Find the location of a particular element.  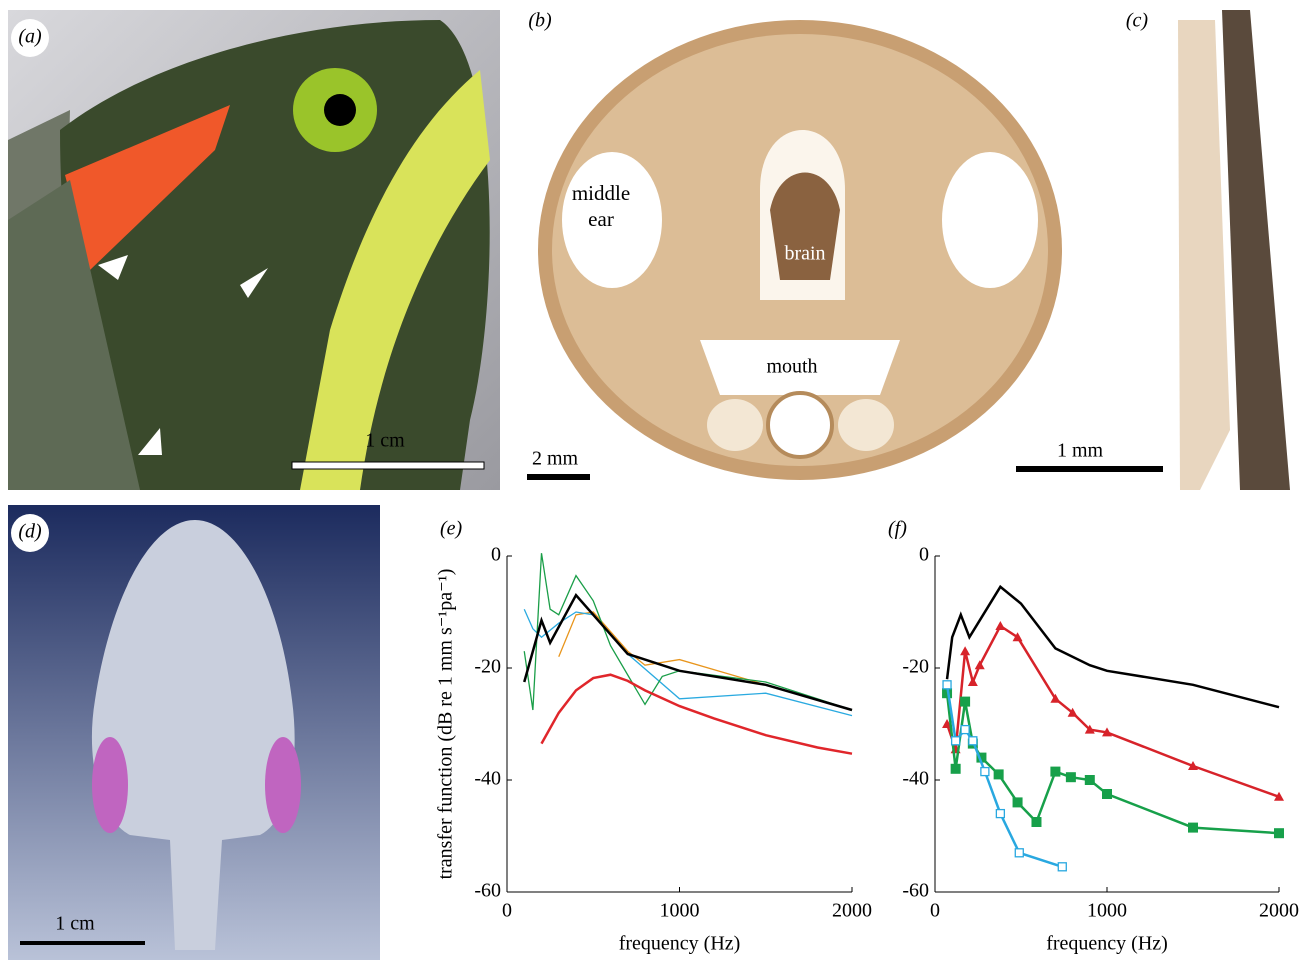

panel-label: (d) is located at coordinates (30, 532).